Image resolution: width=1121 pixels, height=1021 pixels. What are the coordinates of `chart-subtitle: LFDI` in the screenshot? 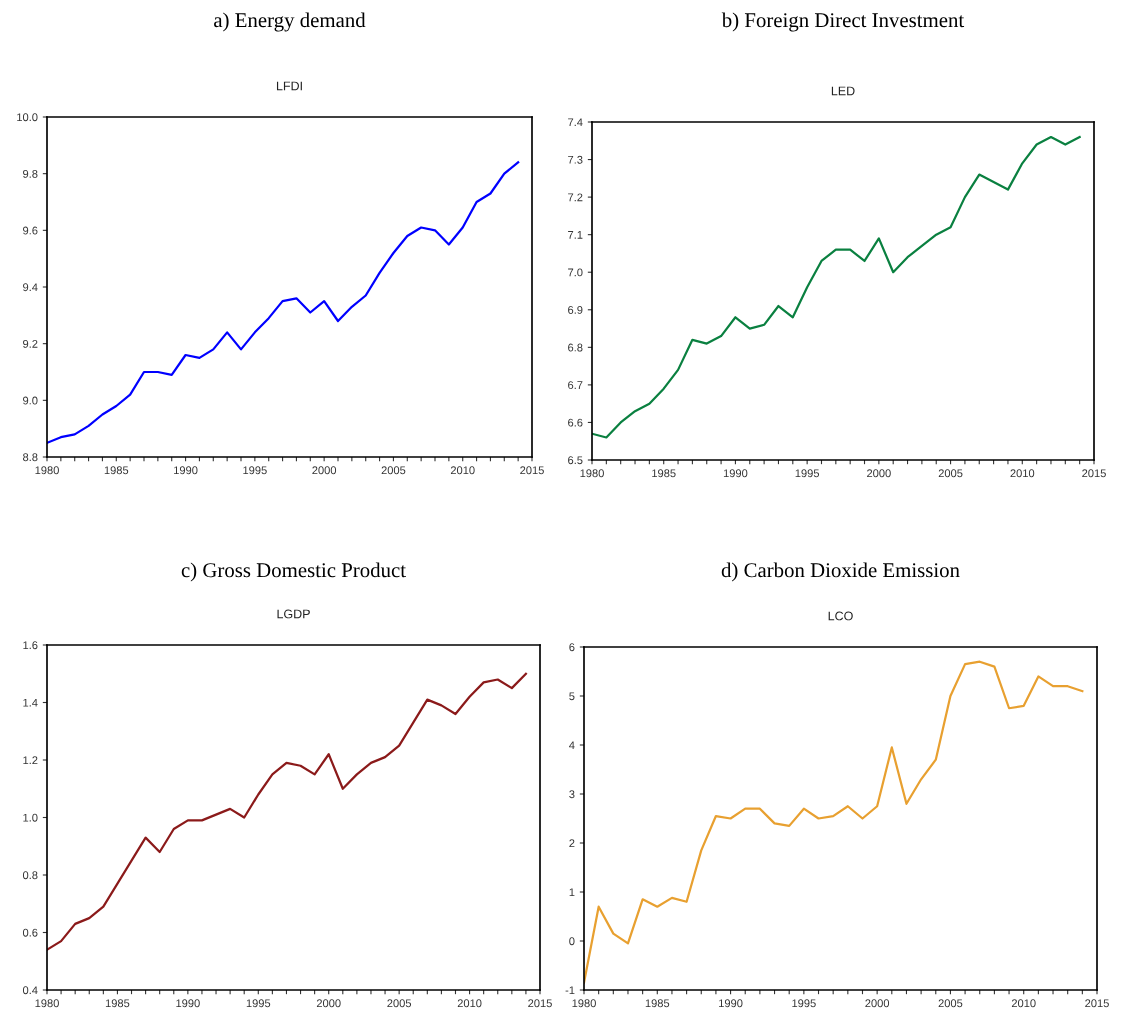 It's located at (289, 86).